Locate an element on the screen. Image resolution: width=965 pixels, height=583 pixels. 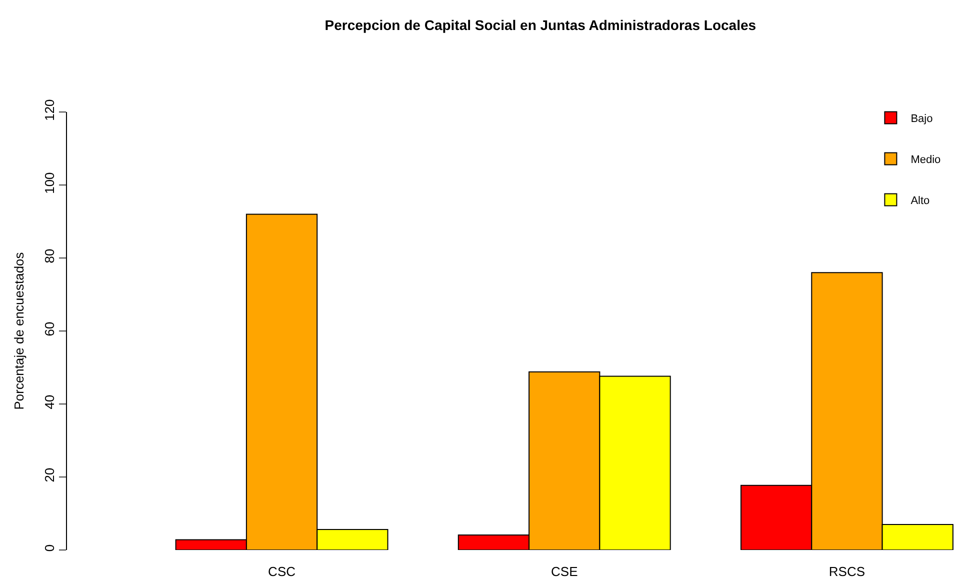
legend-label: Medio is located at coordinates (925, 160).